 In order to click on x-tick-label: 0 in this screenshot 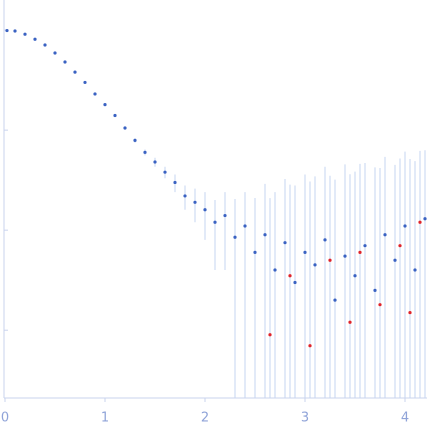, I will do `click(5, 418)`.